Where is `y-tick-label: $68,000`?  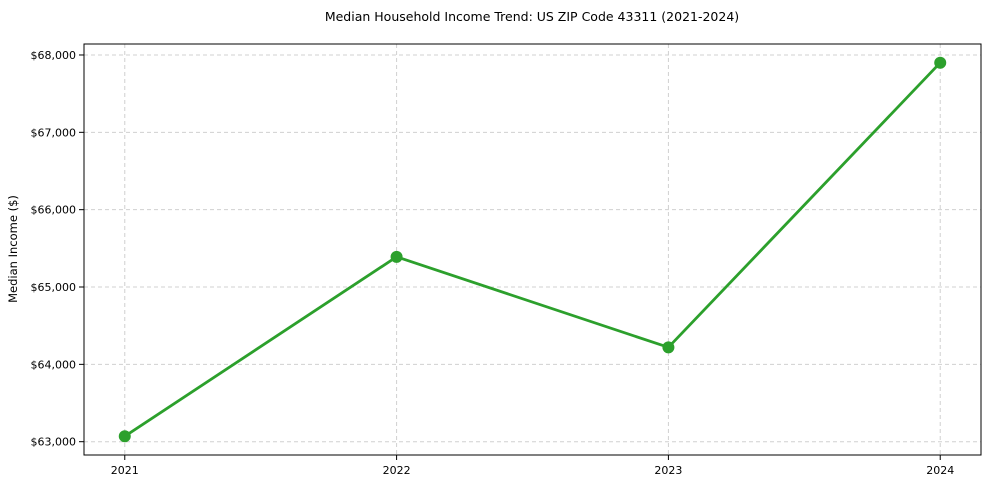
y-tick-label: $68,000 is located at coordinates (54, 55).